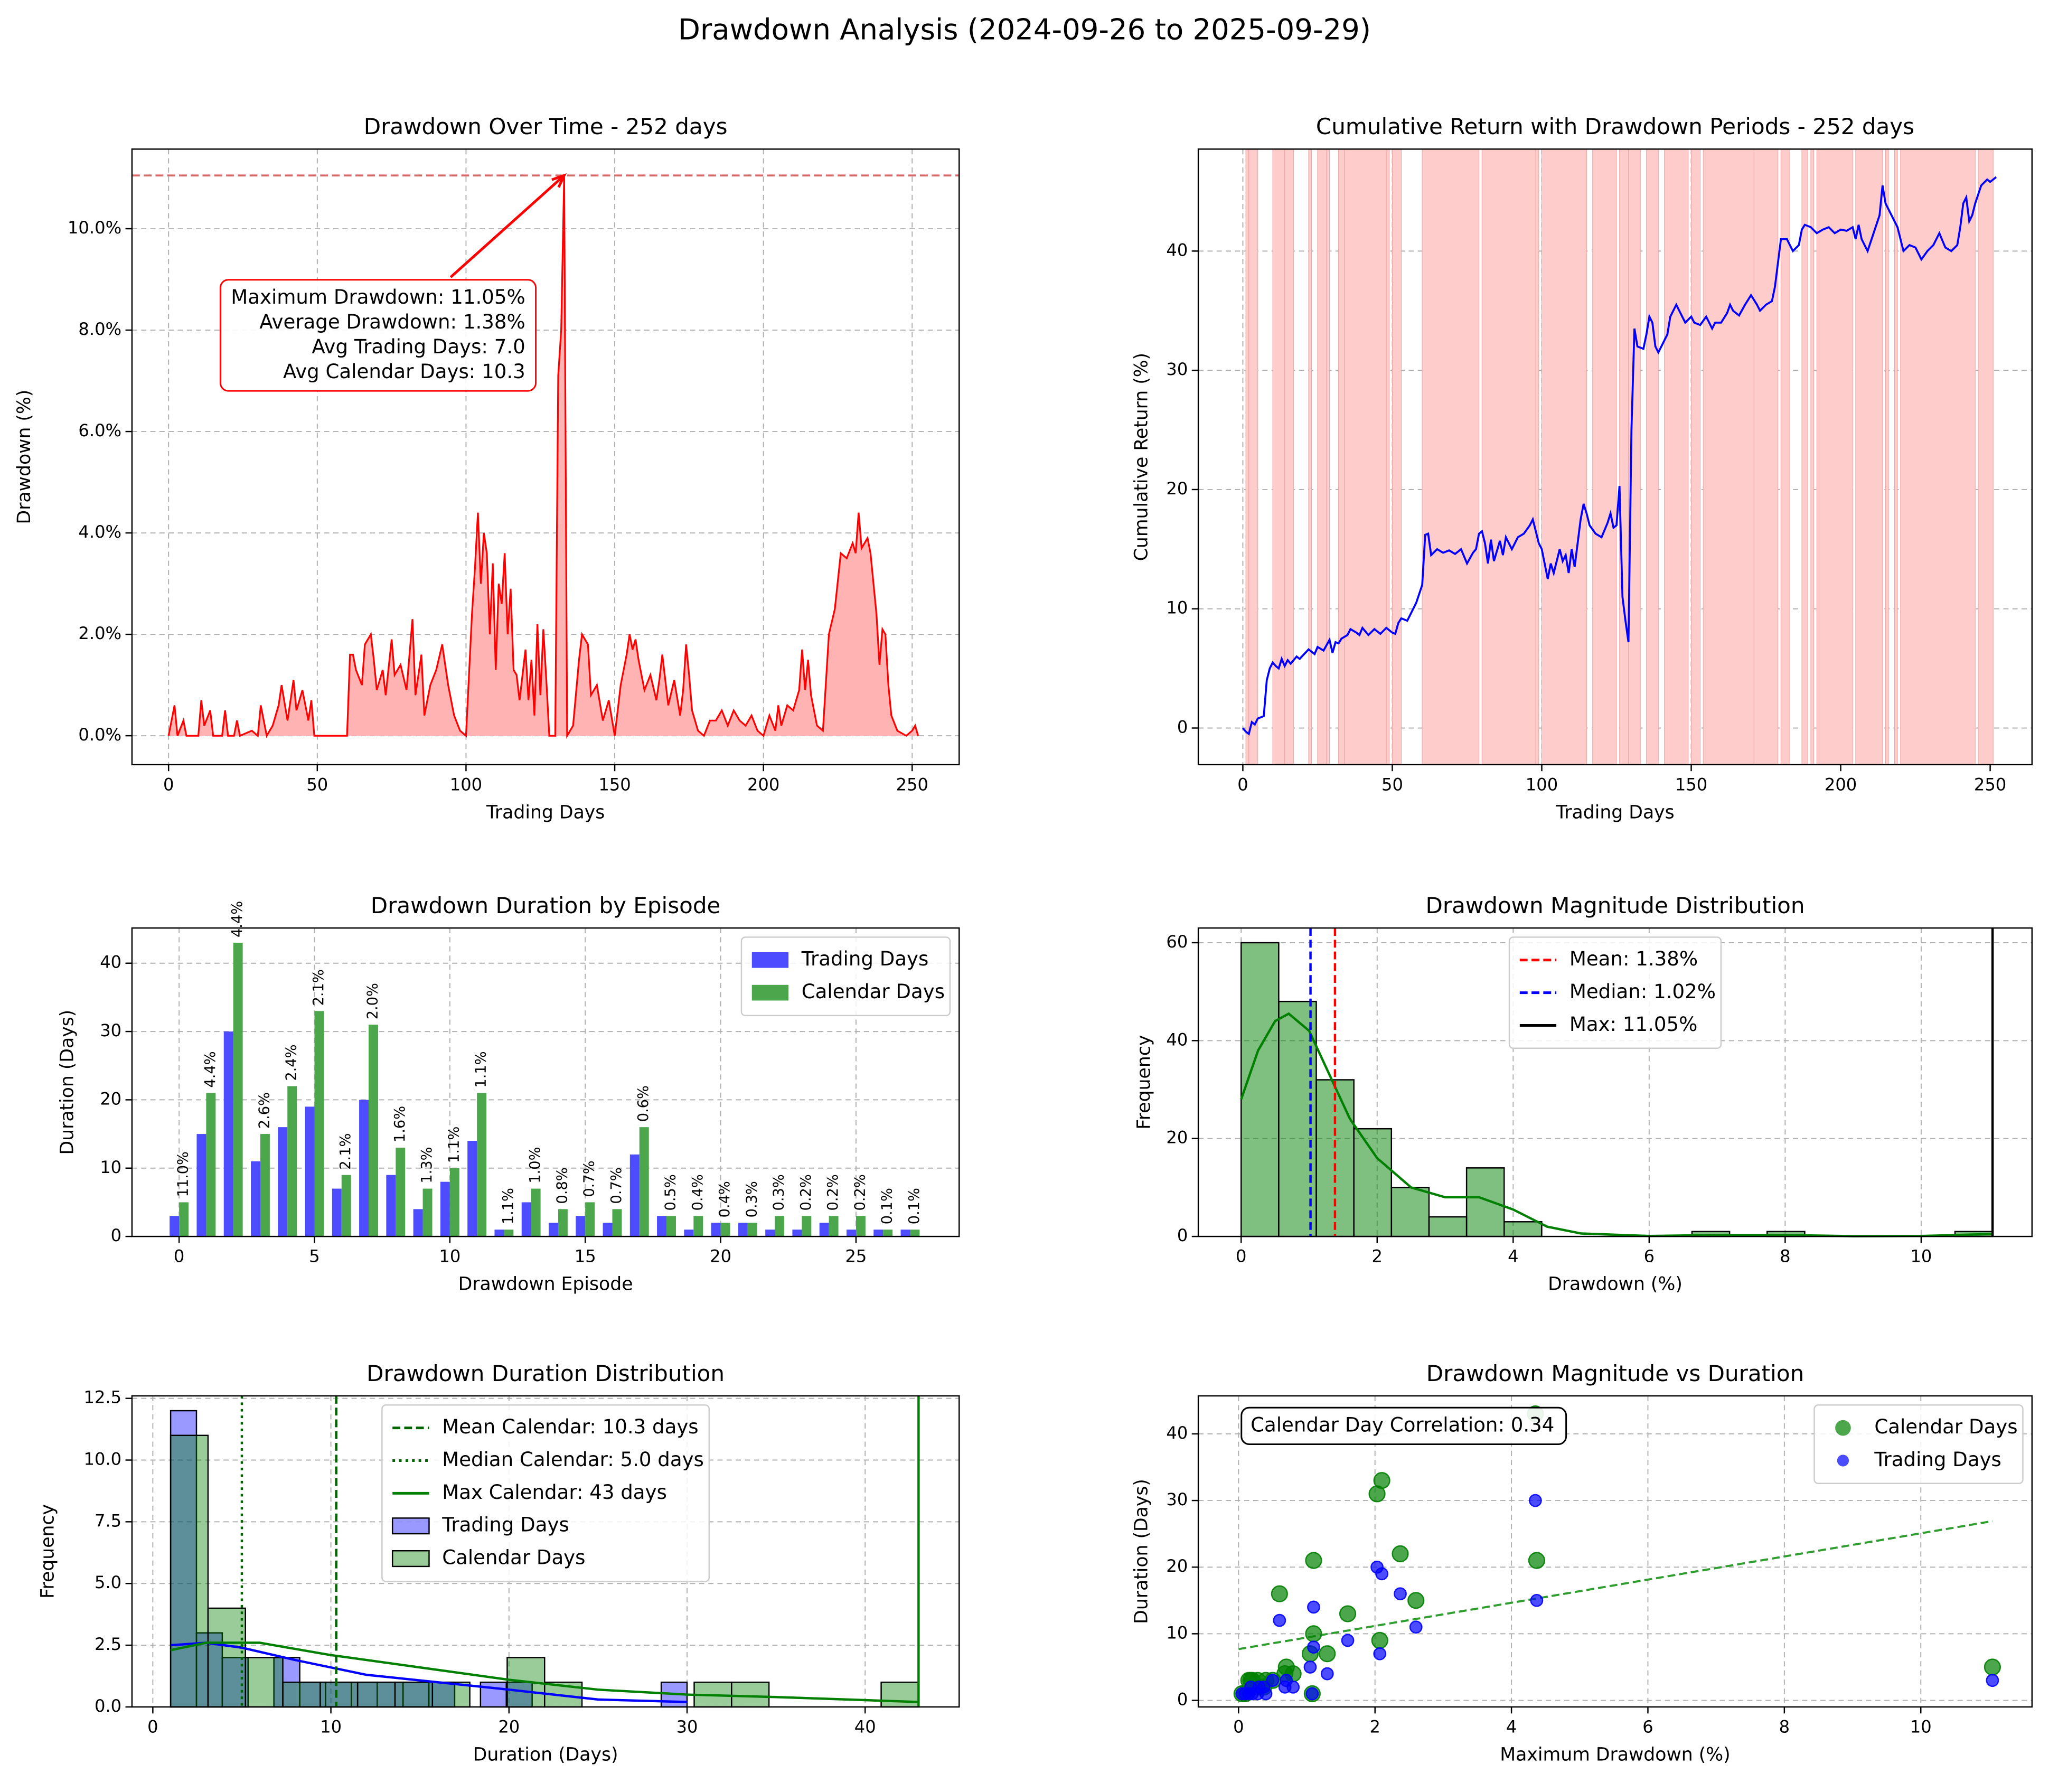 This screenshot has width=2049, height=1792. I want to click on chart-title: Drawdown Over Time - 252 days, so click(546, 126).